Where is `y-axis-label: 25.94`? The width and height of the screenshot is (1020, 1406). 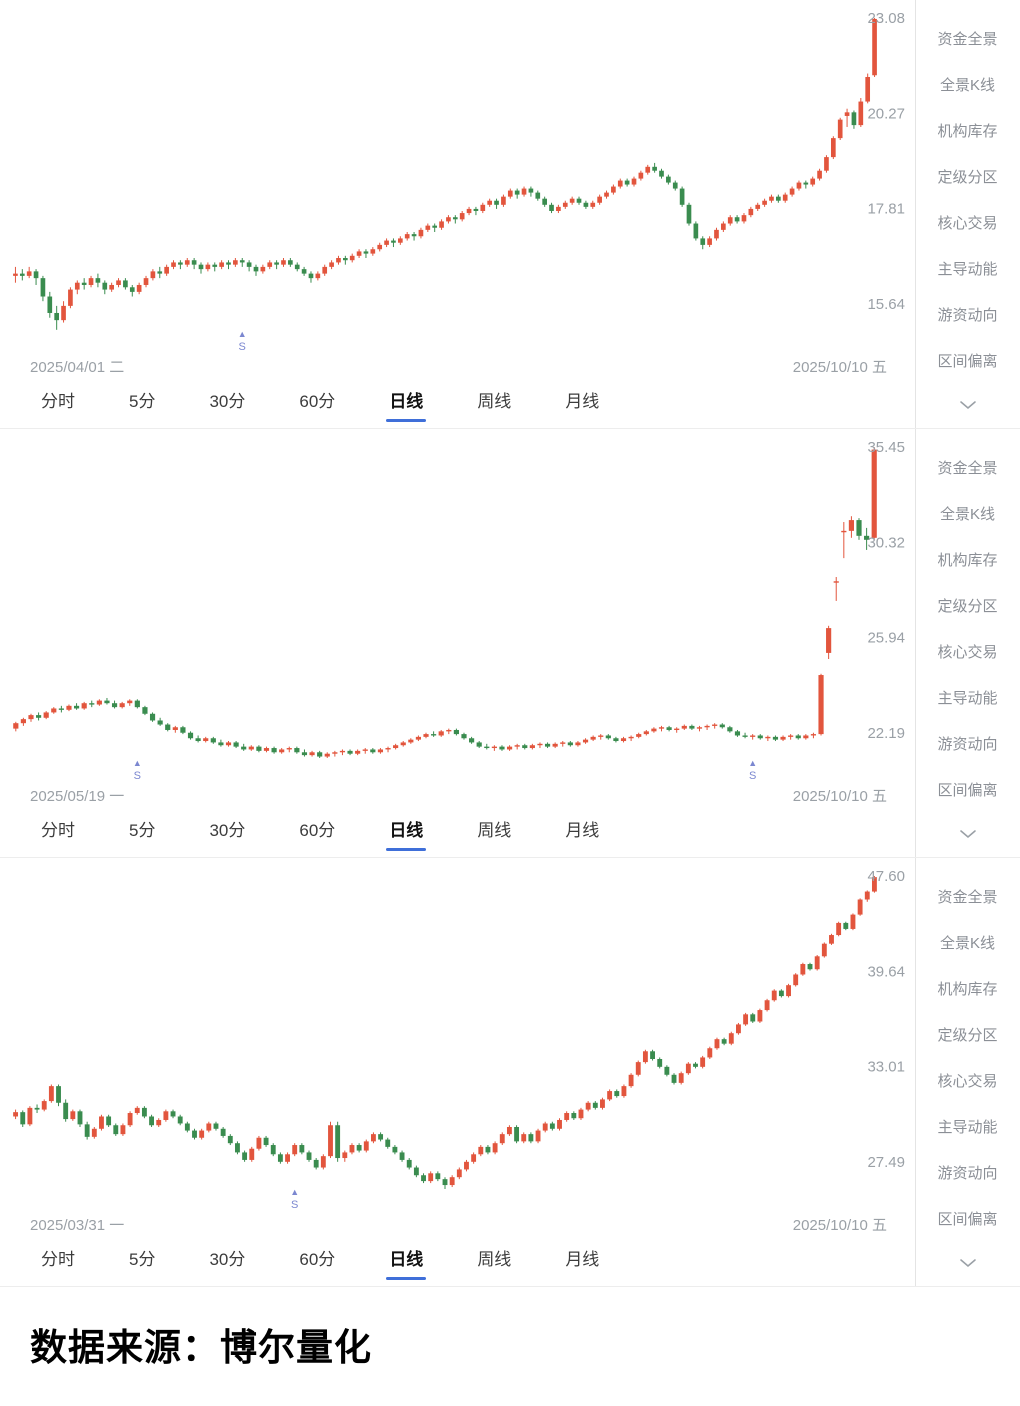 y-axis-label: 25.94 is located at coordinates (886, 638).